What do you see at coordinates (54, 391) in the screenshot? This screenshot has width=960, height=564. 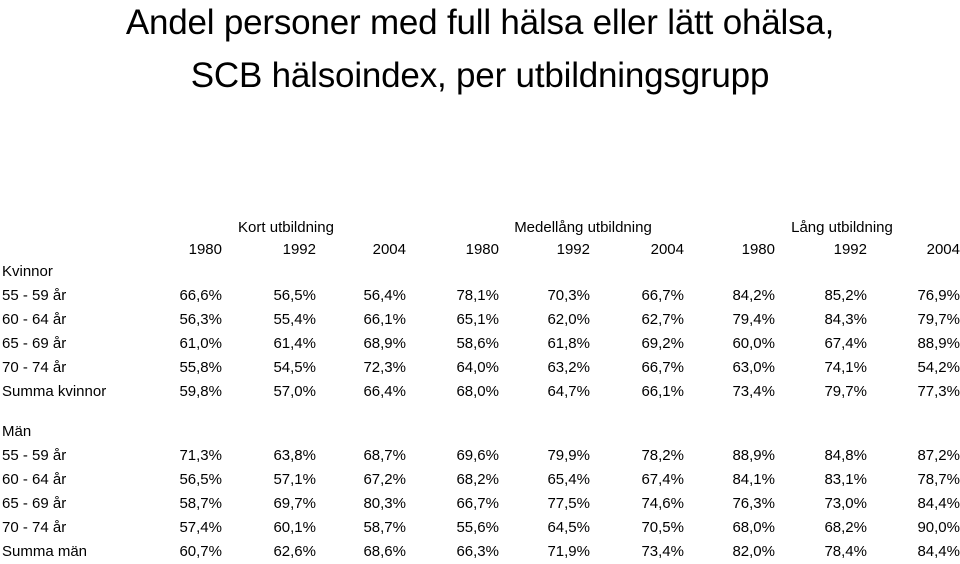 I see `row-label: Summa kvinnor` at bounding box center [54, 391].